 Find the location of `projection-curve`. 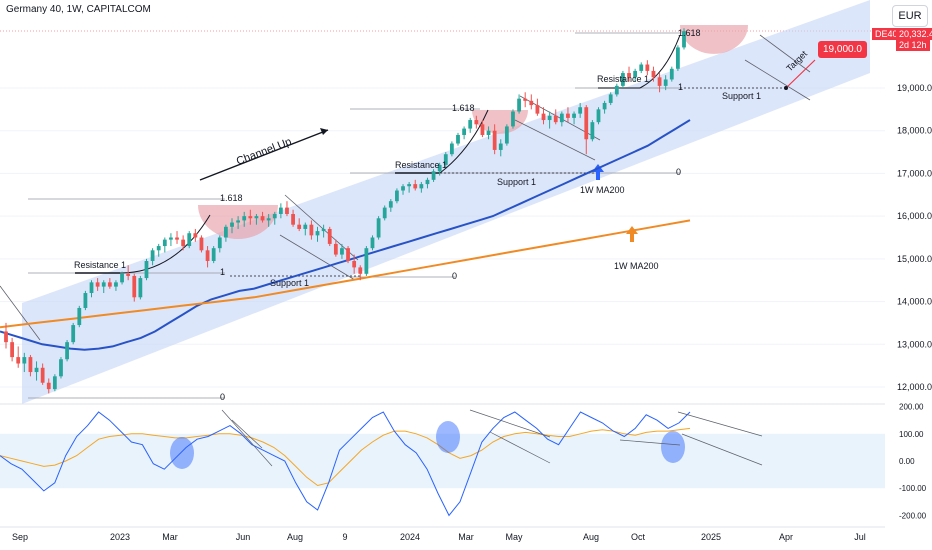

projection-curve is located at coordinates (165, 244).